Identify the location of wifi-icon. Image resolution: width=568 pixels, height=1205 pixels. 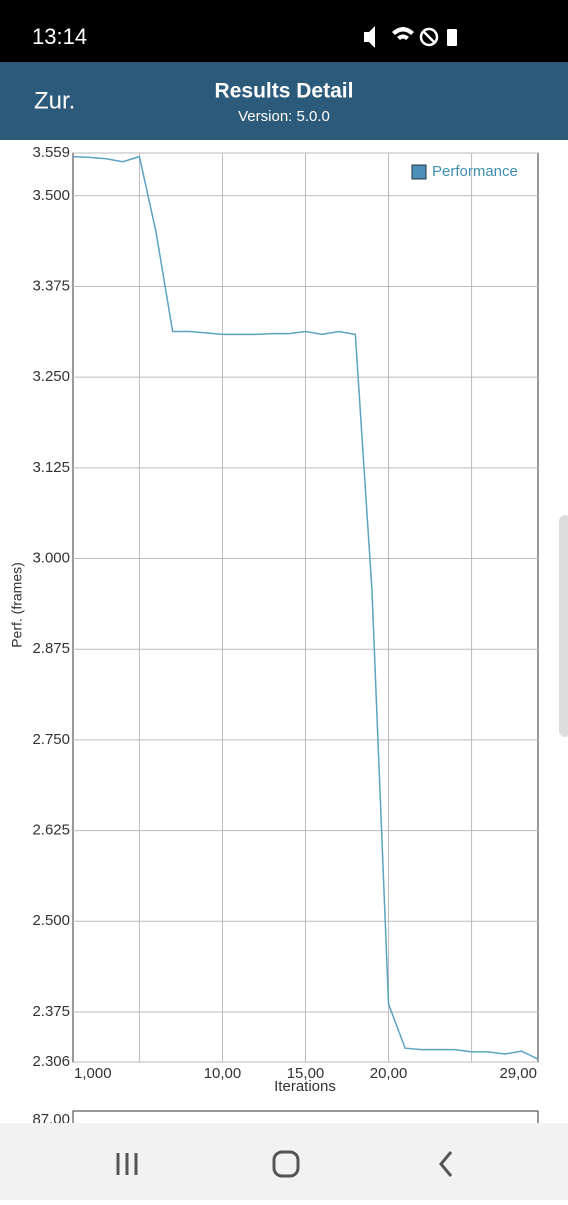
(403, 33).